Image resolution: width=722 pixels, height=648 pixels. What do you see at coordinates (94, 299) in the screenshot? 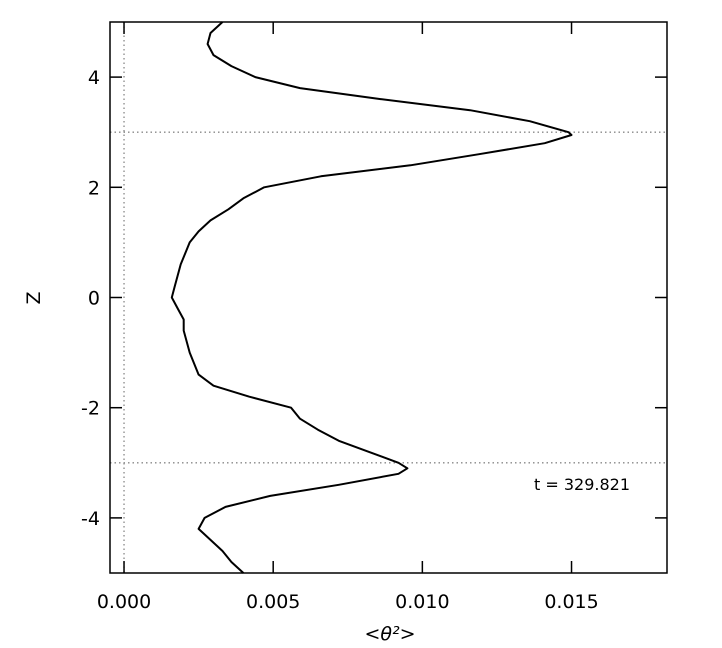
I see `y-tick-label: 0` at bounding box center [94, 299].